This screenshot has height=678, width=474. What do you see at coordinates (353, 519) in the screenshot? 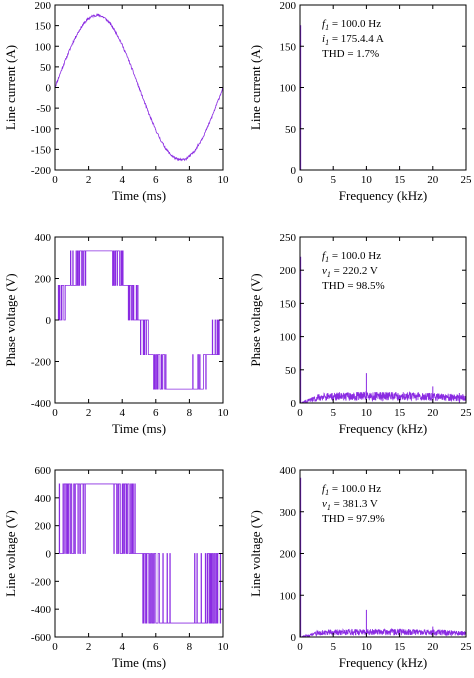
I see `annotation-2: THD = 97.9%` at bounding box center [353, 519].